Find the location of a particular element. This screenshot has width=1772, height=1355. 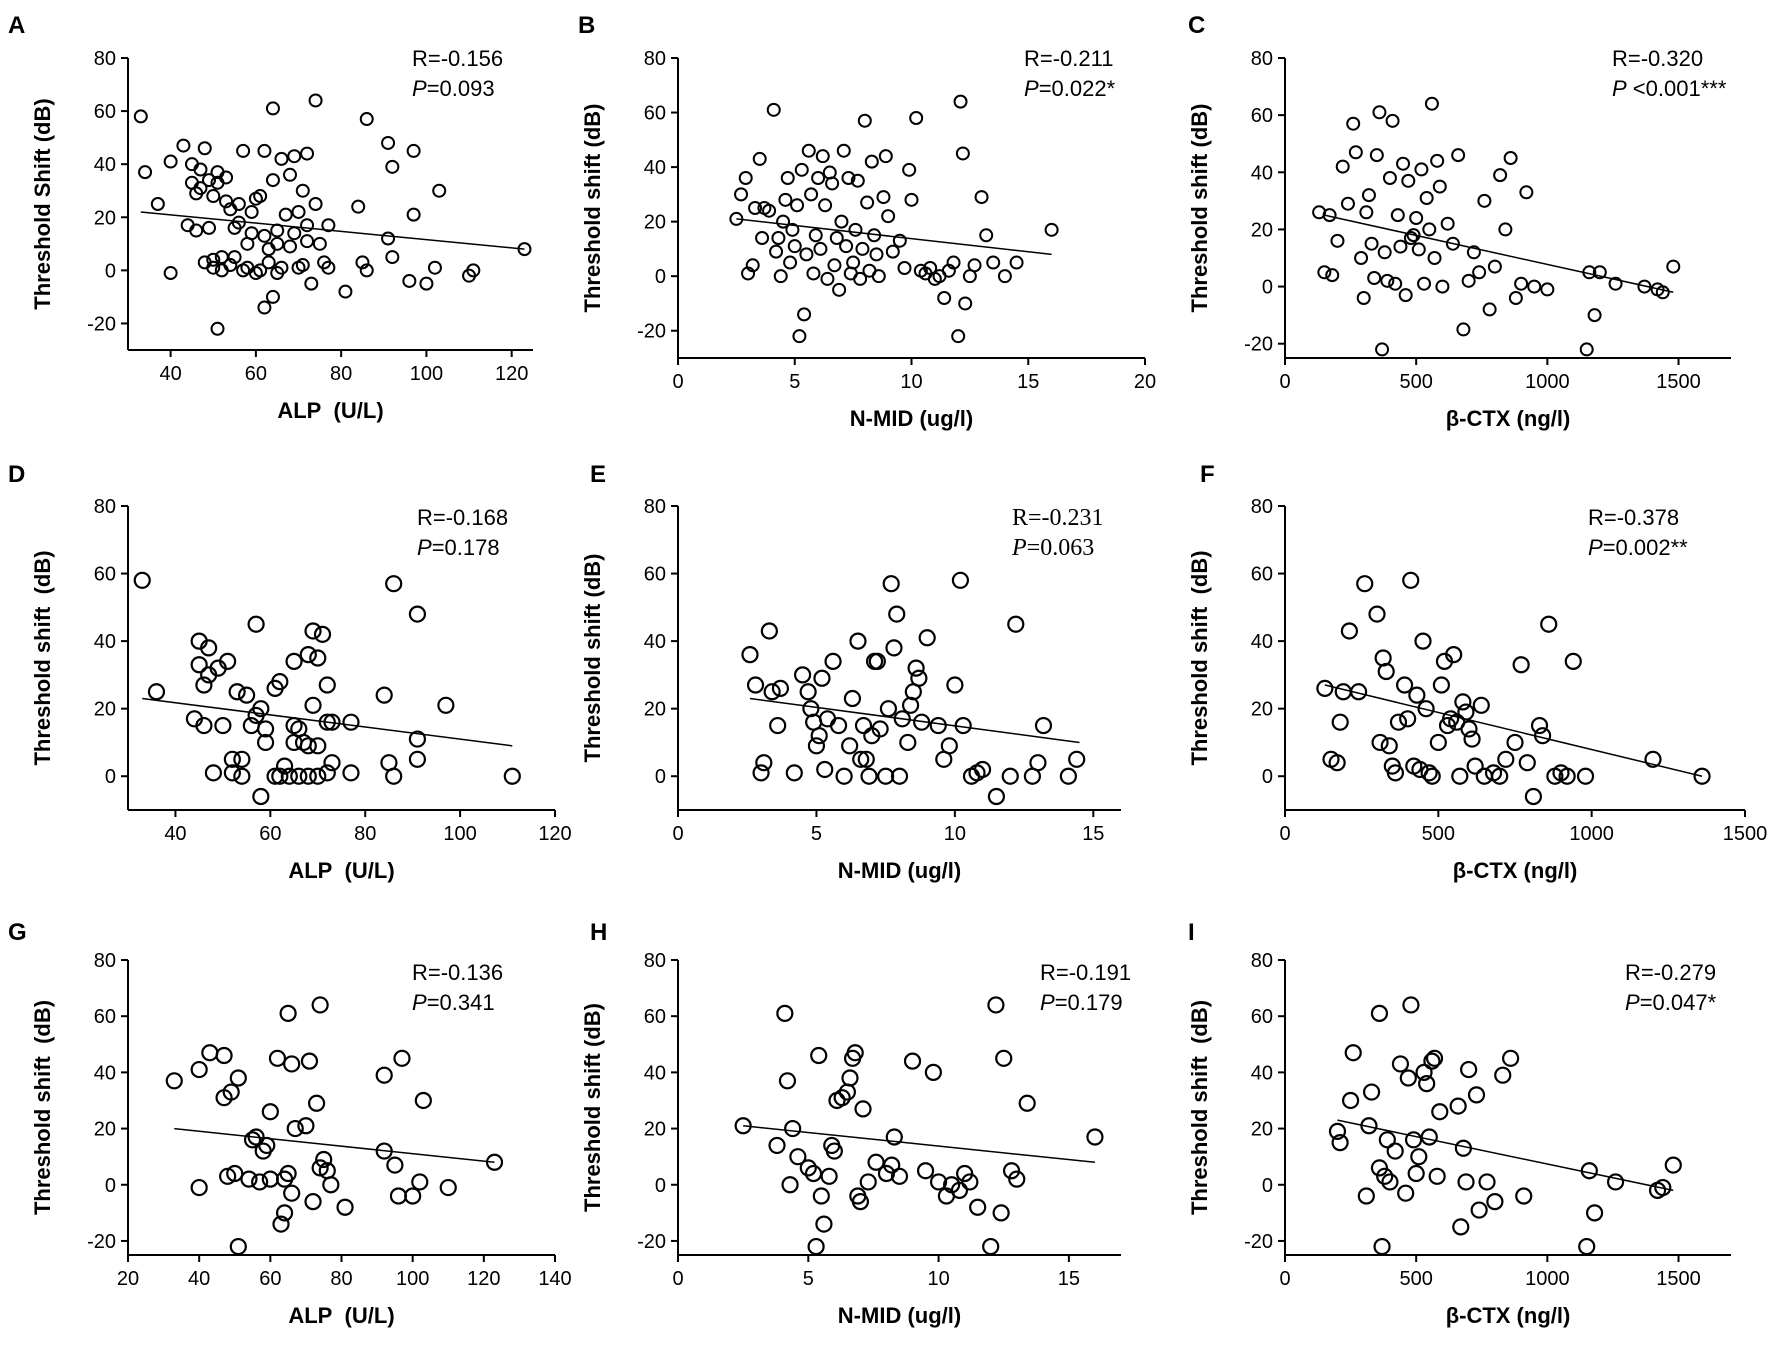

x-axis-label: β-CTX (ng/l) is located at coordinates (1508, 1315).